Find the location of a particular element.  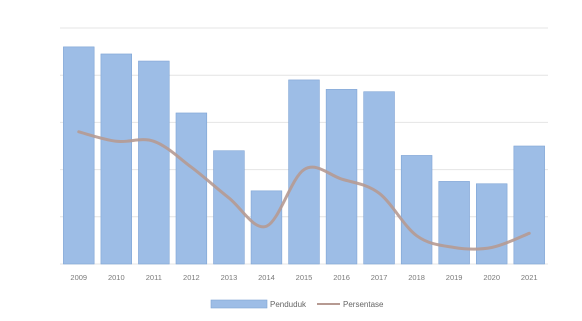

x-tick-label: 2009 is located at coordinates (78, 277).